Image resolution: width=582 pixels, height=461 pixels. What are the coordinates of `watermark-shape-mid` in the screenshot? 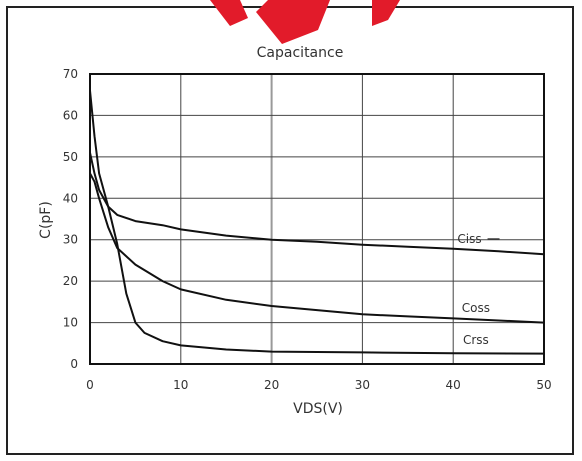 It's located at (293, 22).